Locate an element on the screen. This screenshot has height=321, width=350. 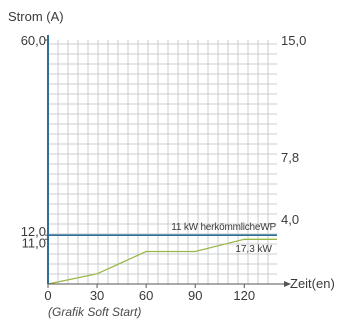
x-axis-title: Zeit(en) is located at coordinates (312, 283).